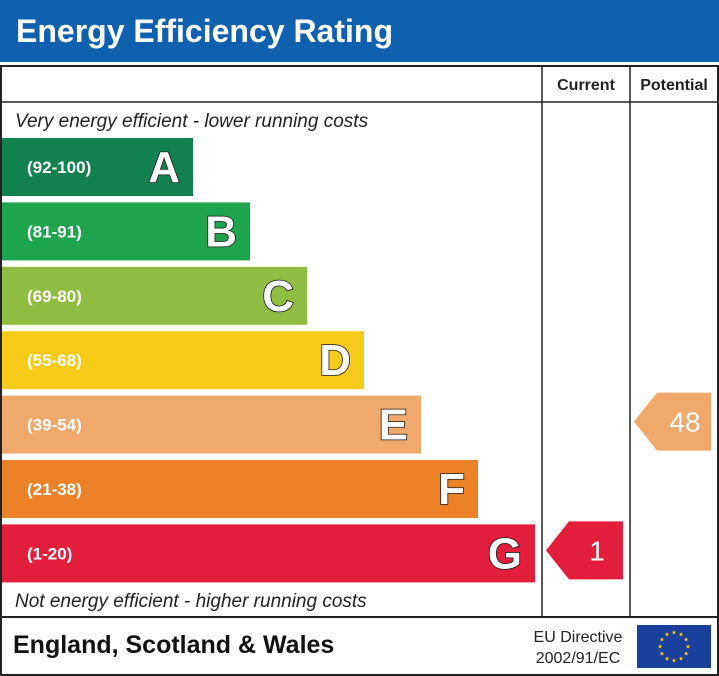 The height and width of the screenshot is (676, 719). Describe the element at coordinates (278, 296) in the screenshot. I see `band-c-letter: C` at that location.